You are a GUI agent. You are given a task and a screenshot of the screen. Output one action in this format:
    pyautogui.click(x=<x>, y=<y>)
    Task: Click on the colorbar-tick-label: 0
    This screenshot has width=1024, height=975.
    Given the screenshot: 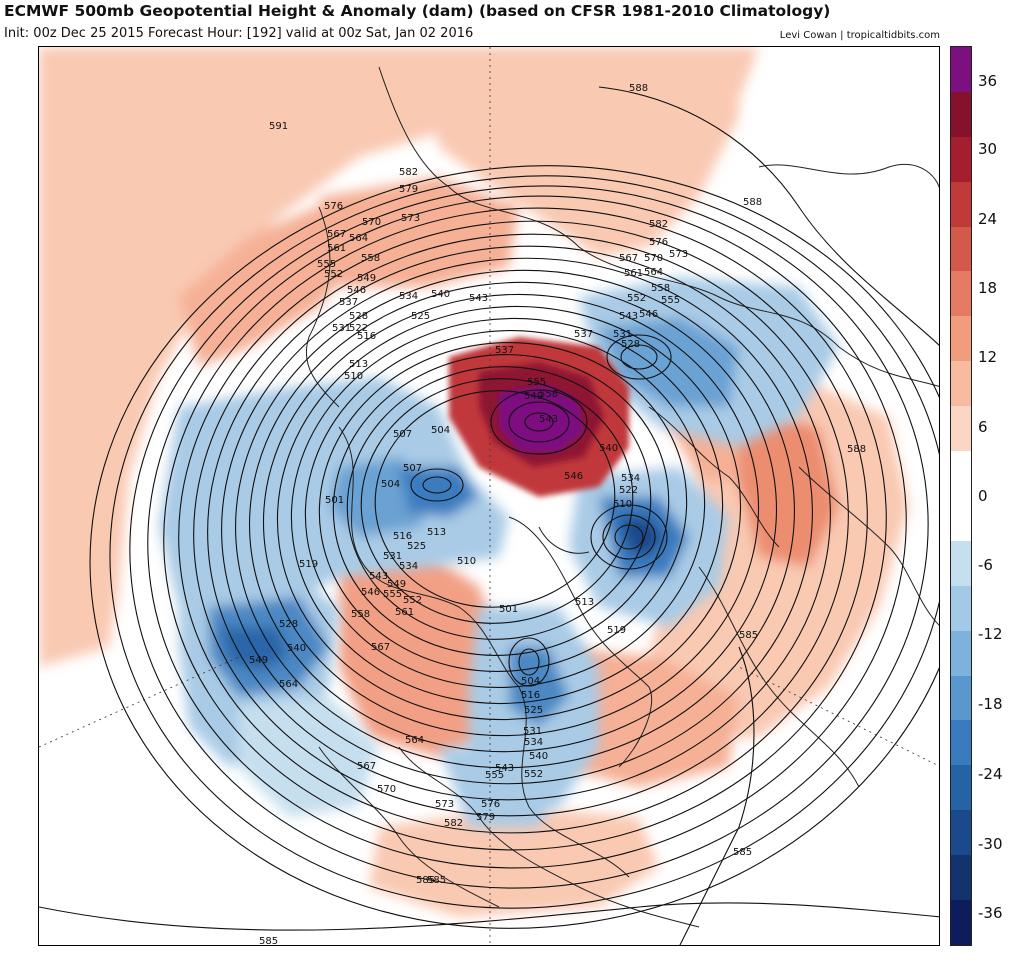 What is the action you would take?
    pyautogui.click(x=983, y=496)
    